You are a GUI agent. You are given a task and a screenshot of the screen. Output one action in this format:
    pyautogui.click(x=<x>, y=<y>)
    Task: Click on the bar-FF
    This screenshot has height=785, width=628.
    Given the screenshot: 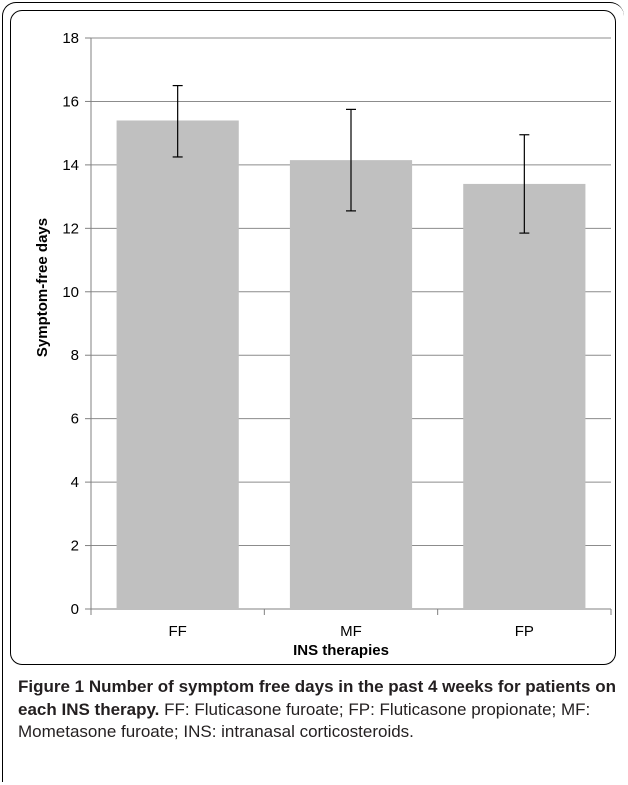 What is the action you would take?
    pyautogui.click(x=177, y=364)
    